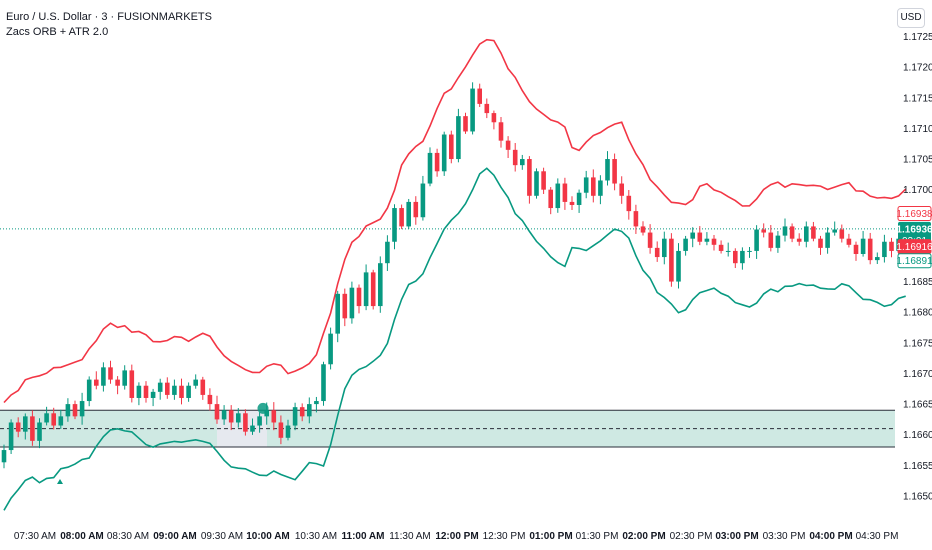  Describe the element at coordinates (917, 98) in the screenshot. I see `price-tick-label: 1.17150` at that location.